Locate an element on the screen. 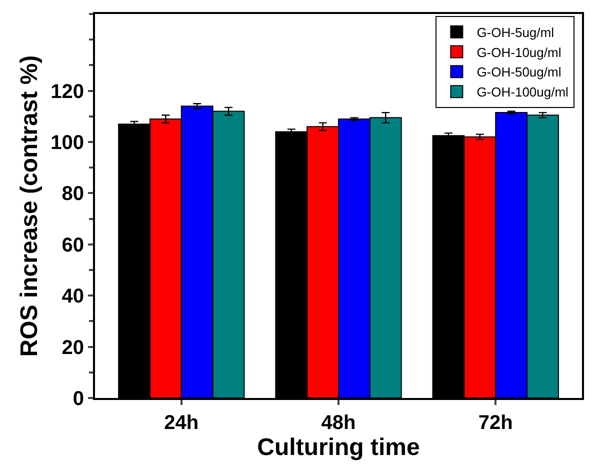  y-tick-label: 20 is located at coordinates (73, 347).